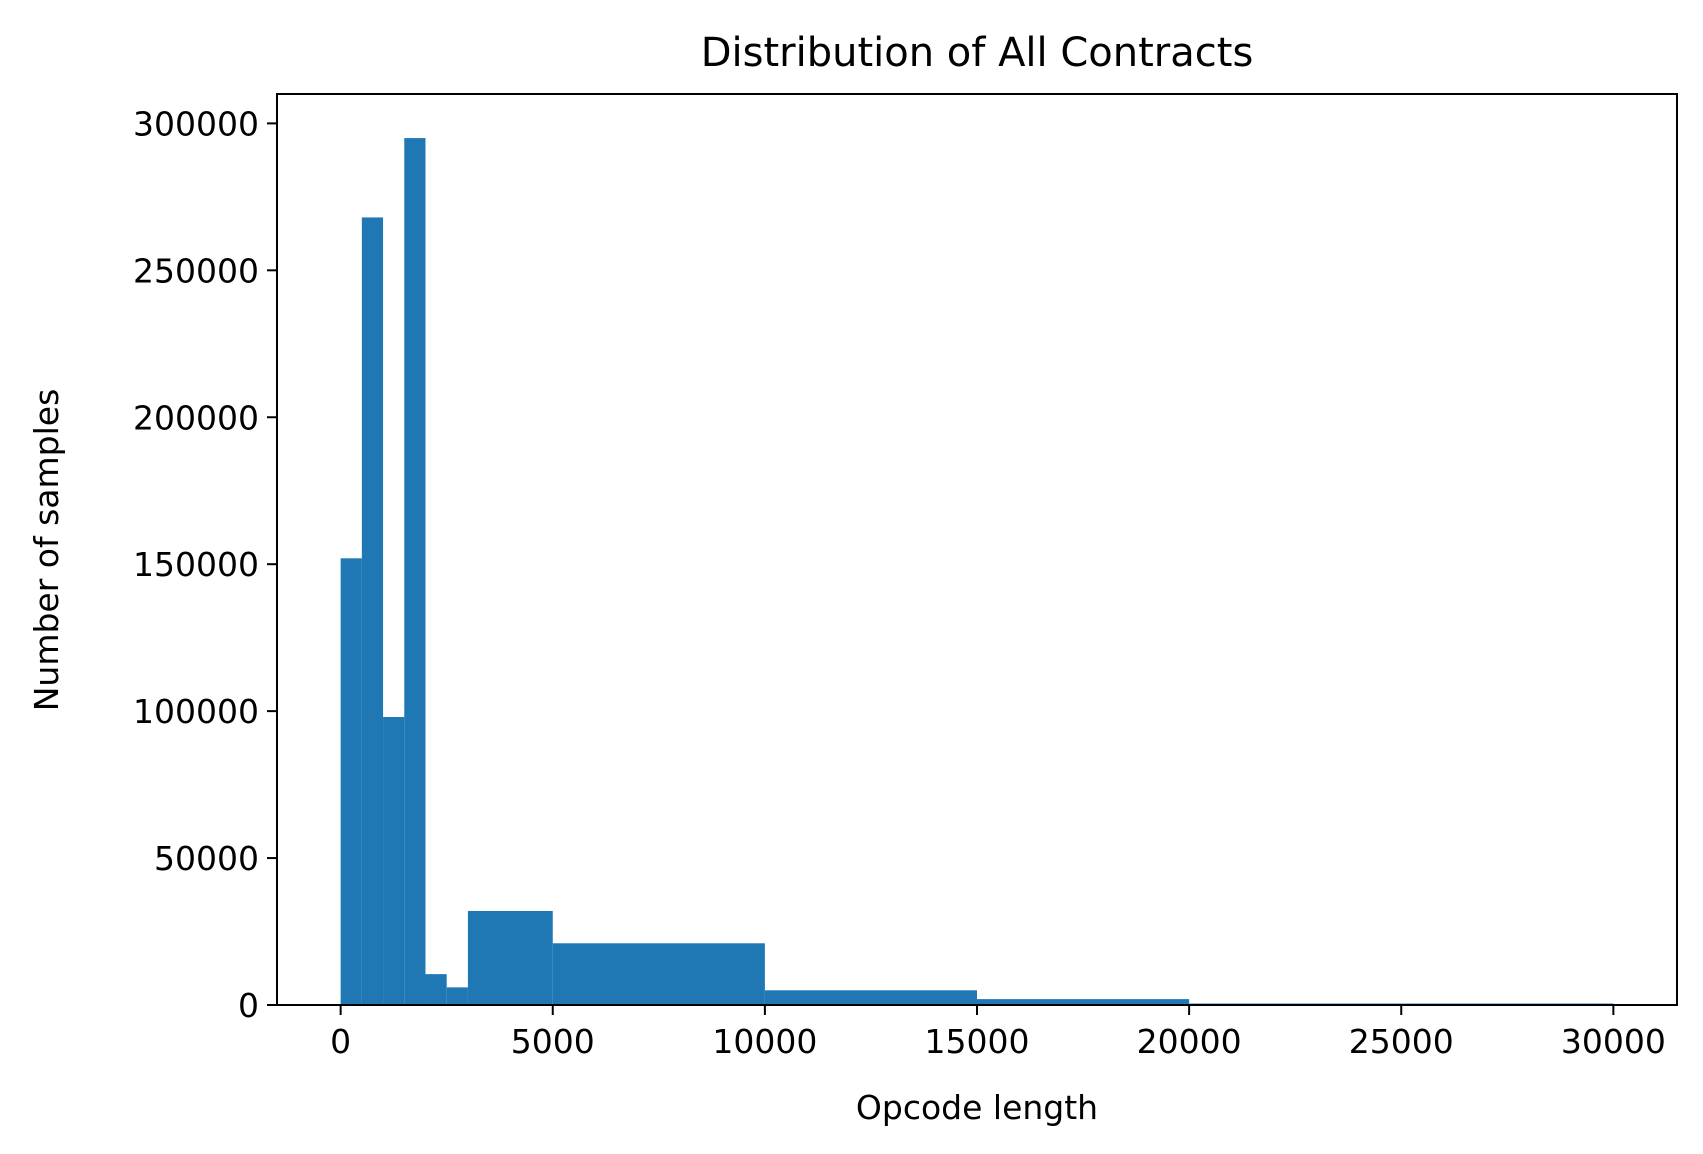 The width and height of the screenshot is (1703, 1154). What do you see at coordinates (196, 417) in the screenshot?
I see `y-tick-label: 200000` at bounding box center [196, 417].